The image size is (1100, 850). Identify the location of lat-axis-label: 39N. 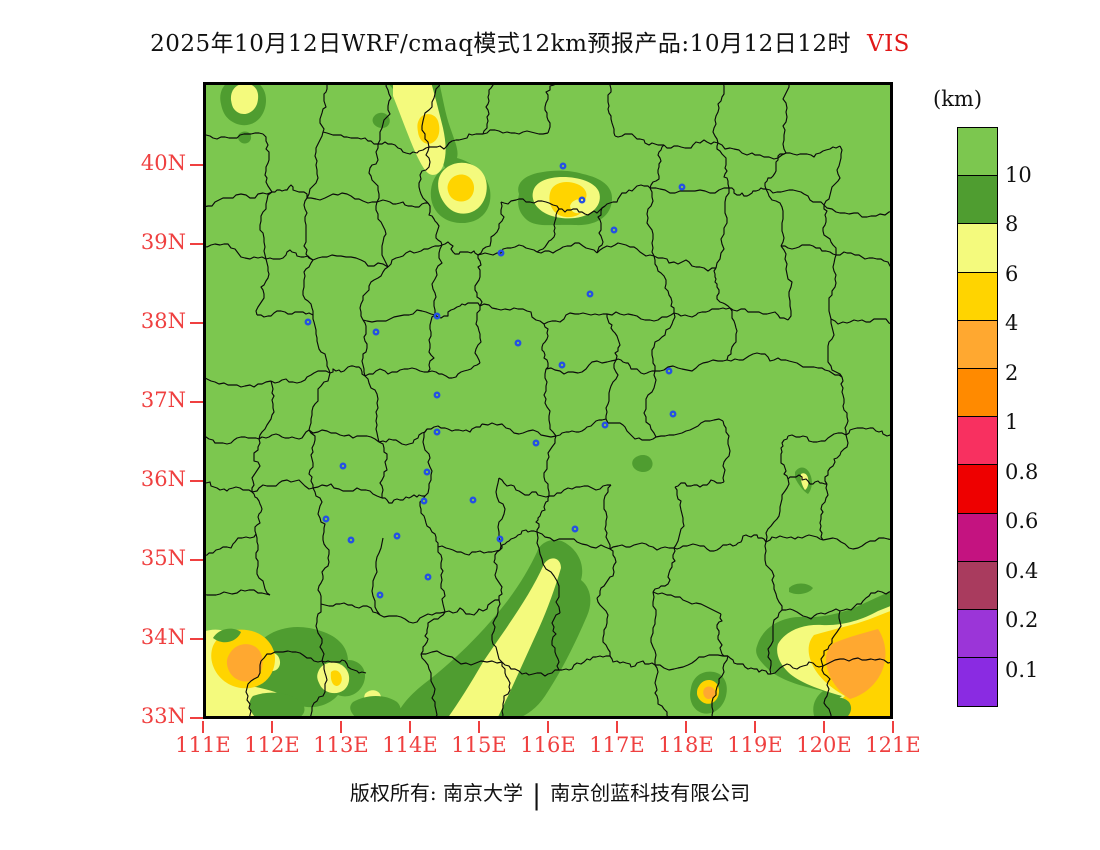
(163, 242).